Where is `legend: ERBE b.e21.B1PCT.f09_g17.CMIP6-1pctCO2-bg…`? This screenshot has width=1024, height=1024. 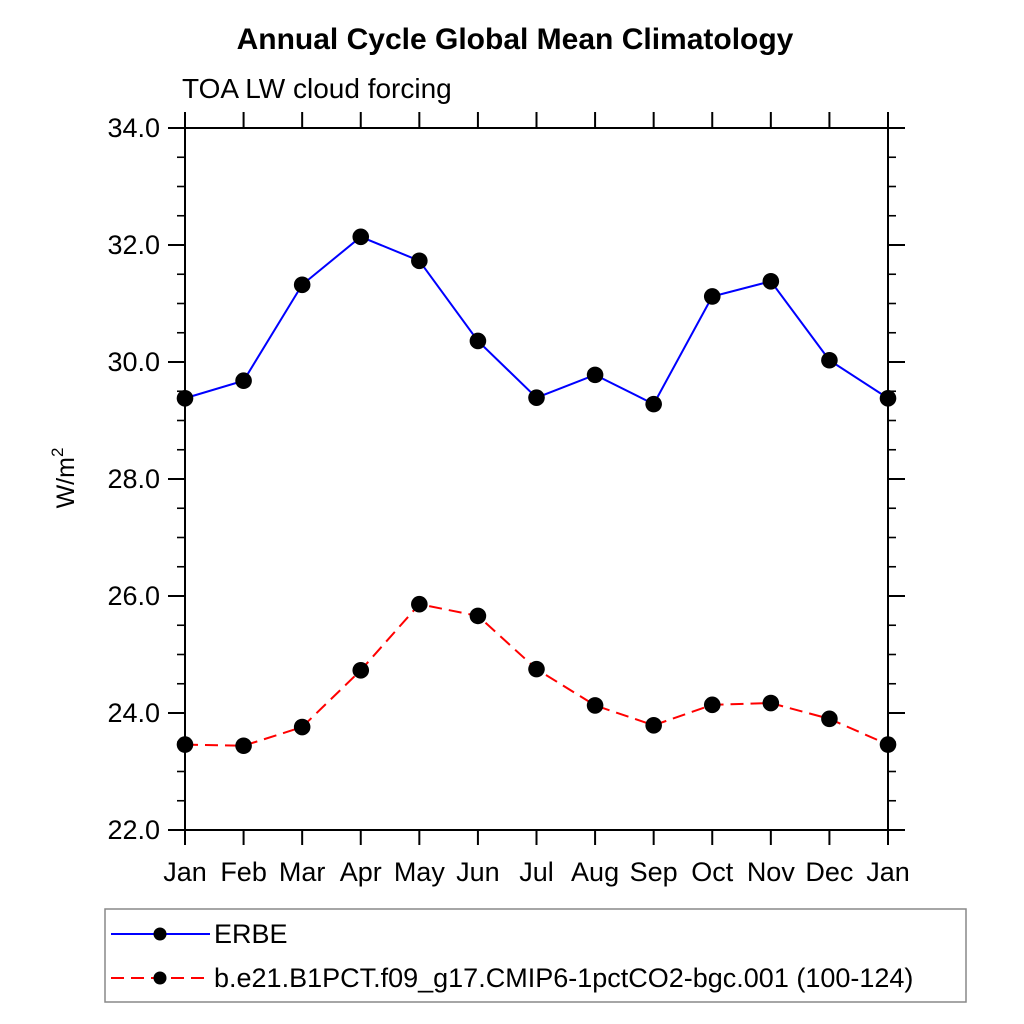
legend: ERBE b.e21.B1PCT.f09_g17.CMIP6-1pctCO2-bg… is located at coordinates (535, 955).